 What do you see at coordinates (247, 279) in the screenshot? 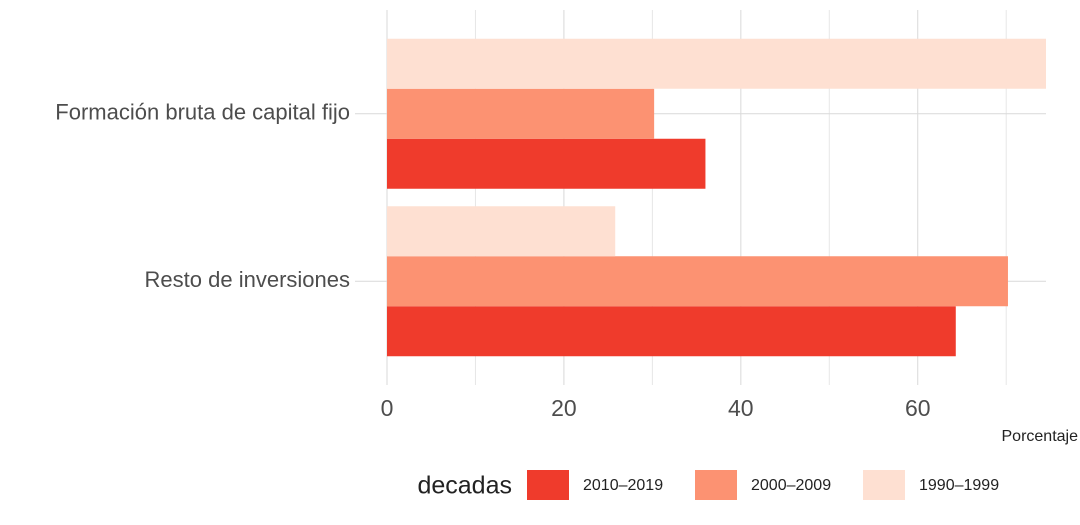
I see `y-tick-label: Resto de inversiones` at bounding box center [247, 279].